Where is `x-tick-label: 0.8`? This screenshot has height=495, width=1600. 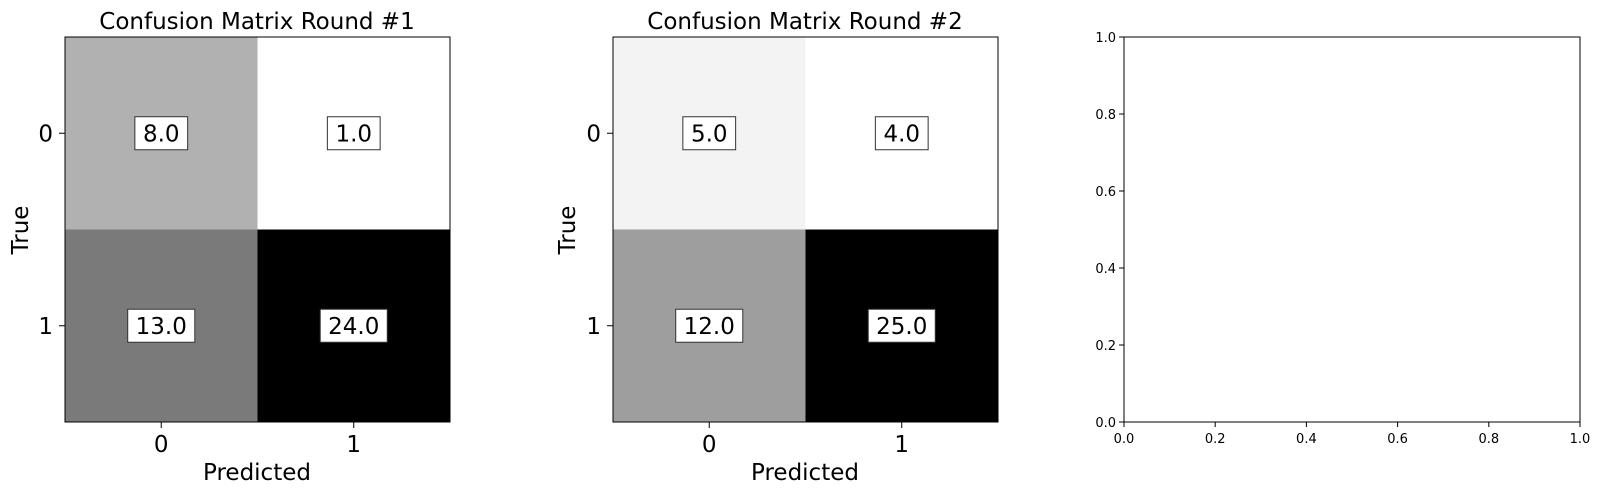
x-tick-label: 0.8 is located at coordinates (1488, 439).